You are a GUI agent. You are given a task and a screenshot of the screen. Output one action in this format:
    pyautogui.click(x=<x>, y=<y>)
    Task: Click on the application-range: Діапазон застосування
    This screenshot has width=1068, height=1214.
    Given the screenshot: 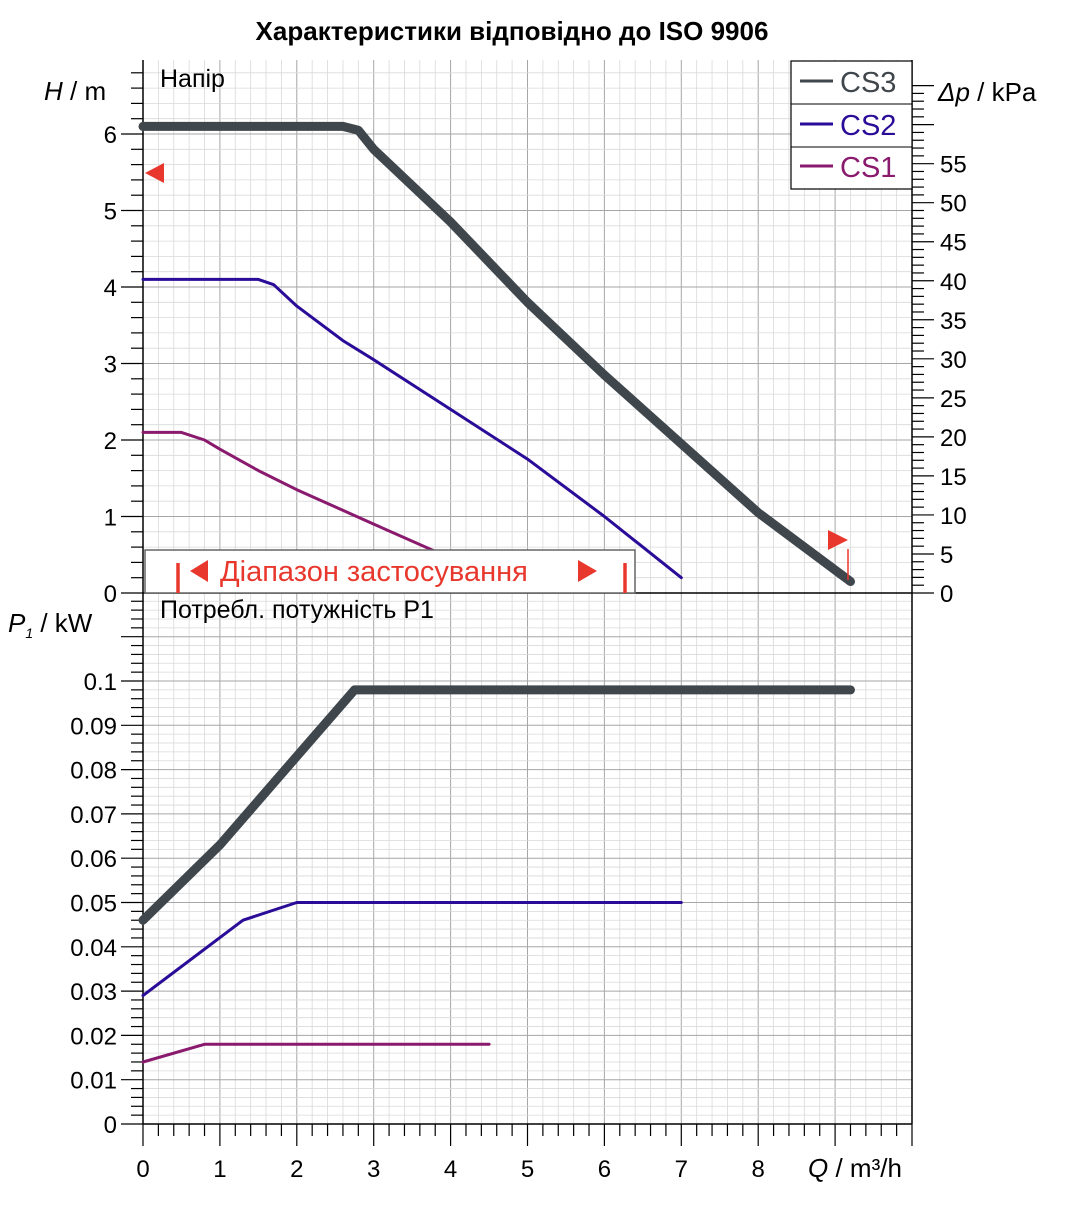 What is the action you would take?
    pyautogui.click(x=390, y=571)
    